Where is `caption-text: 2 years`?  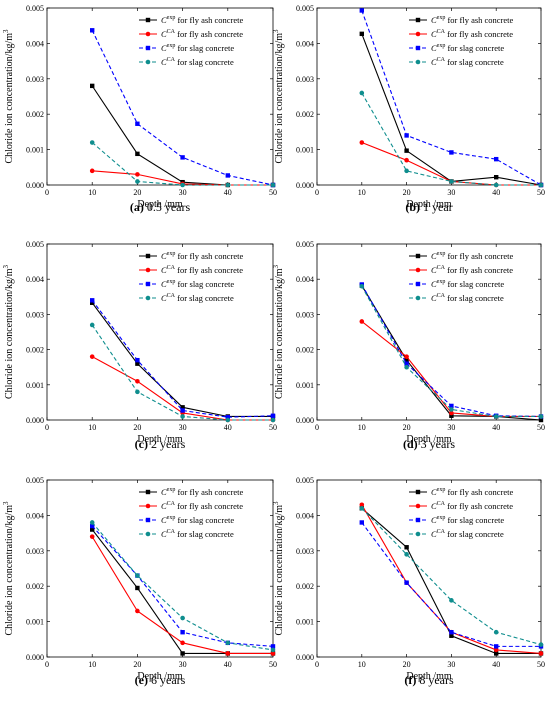 caption-text: 2 years is located at coordinates (167, 444).